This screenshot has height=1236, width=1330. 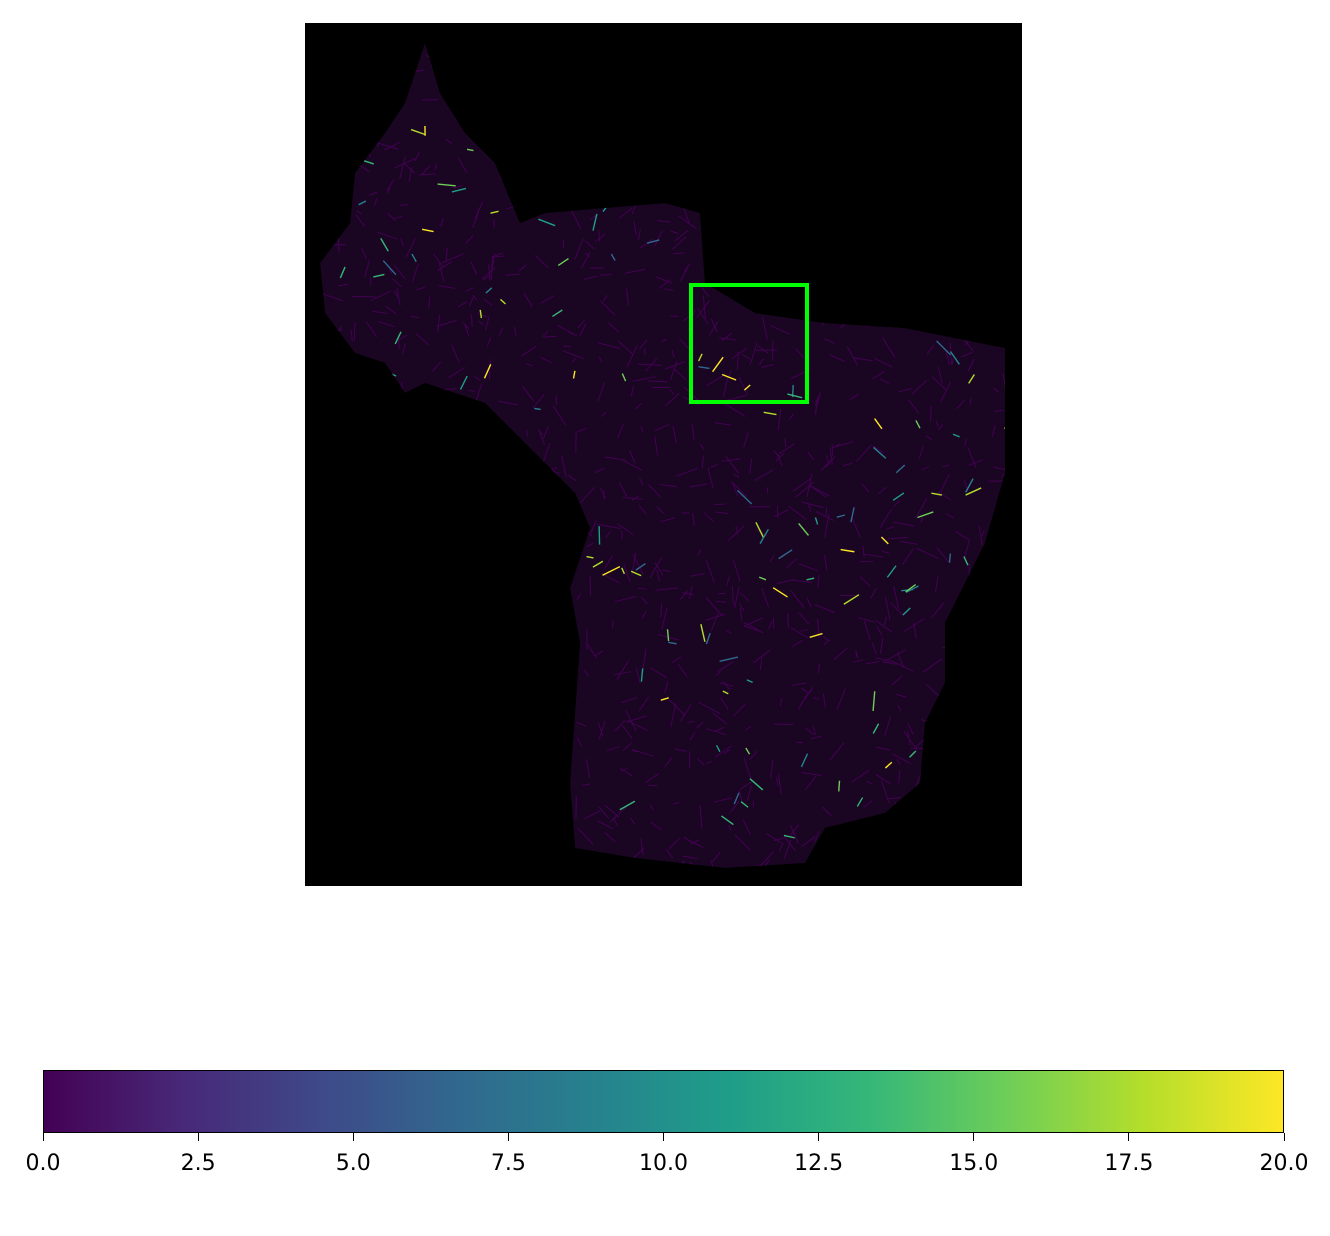 I want to click on colorbar-tick-label: 5.0, so click(x=353, y=1163).